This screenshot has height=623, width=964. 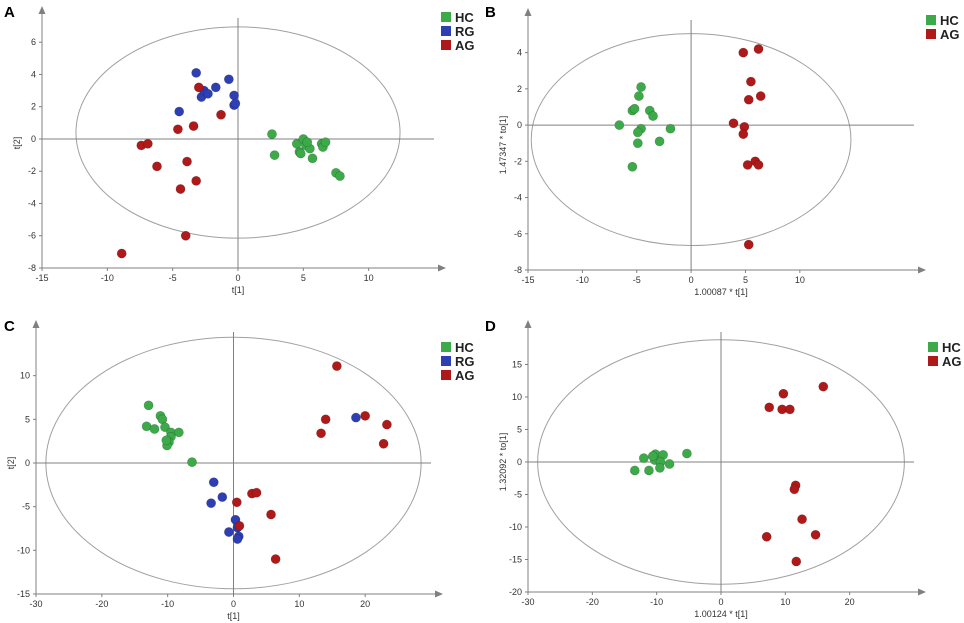 What do you see at coordinates (266, 462) in the screenshot?
I see `panel-c-points` at bounding box center [266, 462].